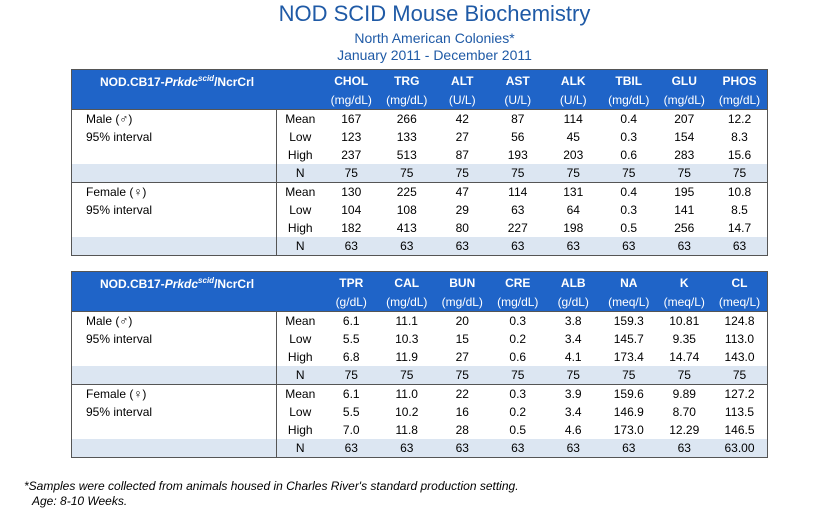  Describe the element at coordinates (351, 228) in the screenshot. I see `value-cell: 182` at that location.